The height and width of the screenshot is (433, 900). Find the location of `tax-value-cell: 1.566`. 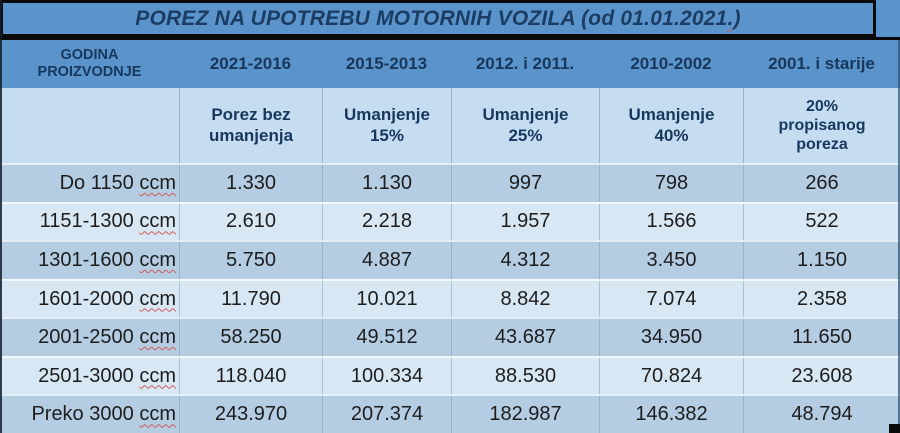

tax-value-cell: 1.566 is located at coordinates (671, 222).